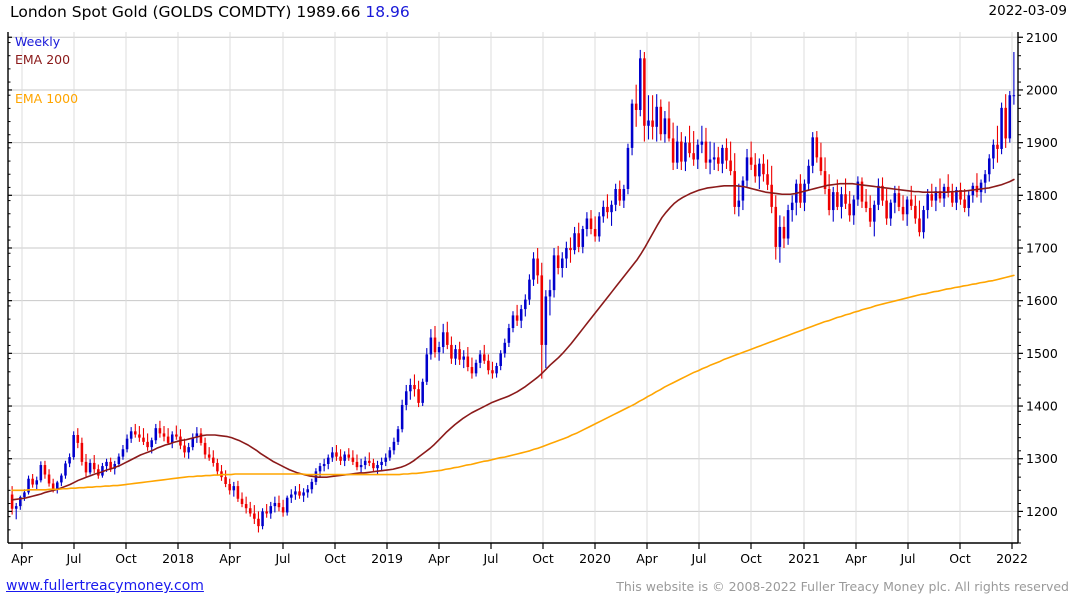  Describe the element at coordinates (1042, 142) in the screenshot. I see `y-axis-tick-label: 1900` at that location.